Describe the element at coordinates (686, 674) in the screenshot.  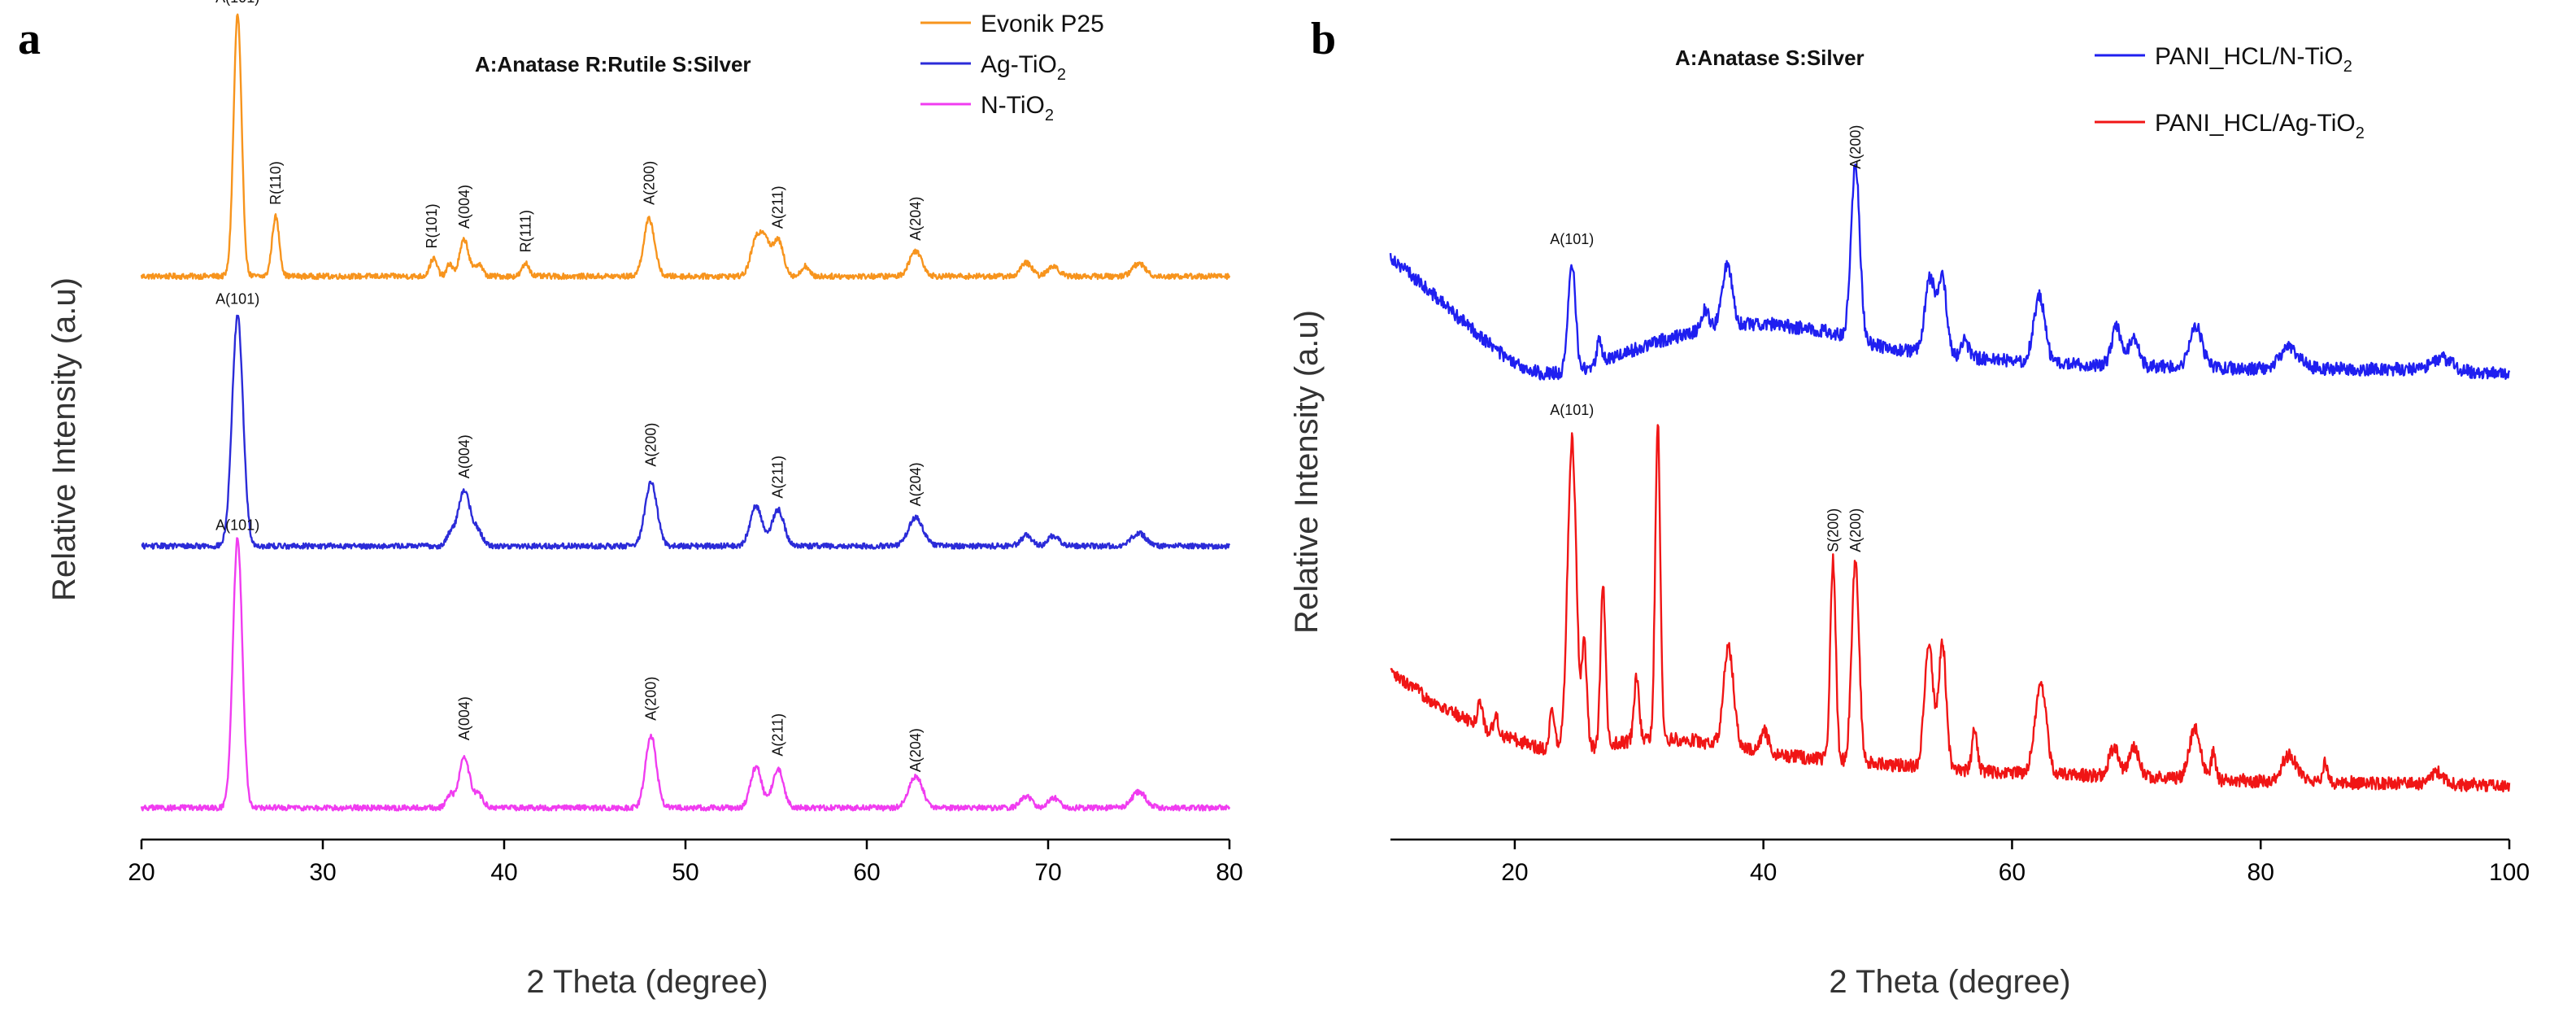
I see `series-line-n-tio2` at that location.